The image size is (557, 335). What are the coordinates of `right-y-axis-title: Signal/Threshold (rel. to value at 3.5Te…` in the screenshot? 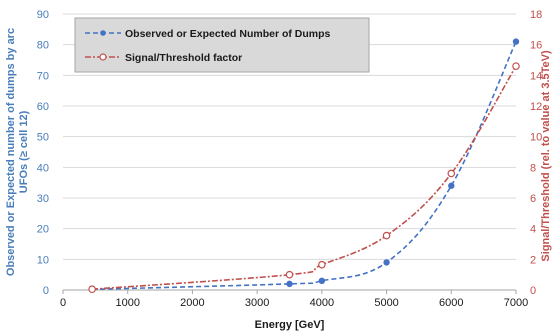 It's located at (546, 156).